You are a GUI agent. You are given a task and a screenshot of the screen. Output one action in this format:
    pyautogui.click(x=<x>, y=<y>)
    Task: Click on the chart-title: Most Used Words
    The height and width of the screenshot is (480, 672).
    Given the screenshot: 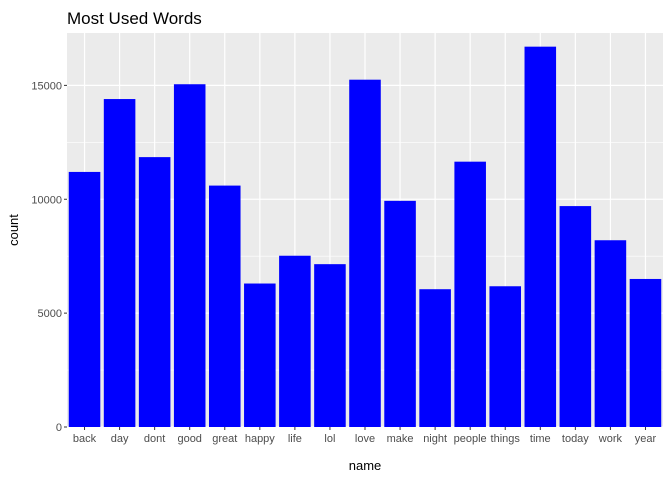 What is the action you would take?
    pyautogui.click(x=134, y=18)
    